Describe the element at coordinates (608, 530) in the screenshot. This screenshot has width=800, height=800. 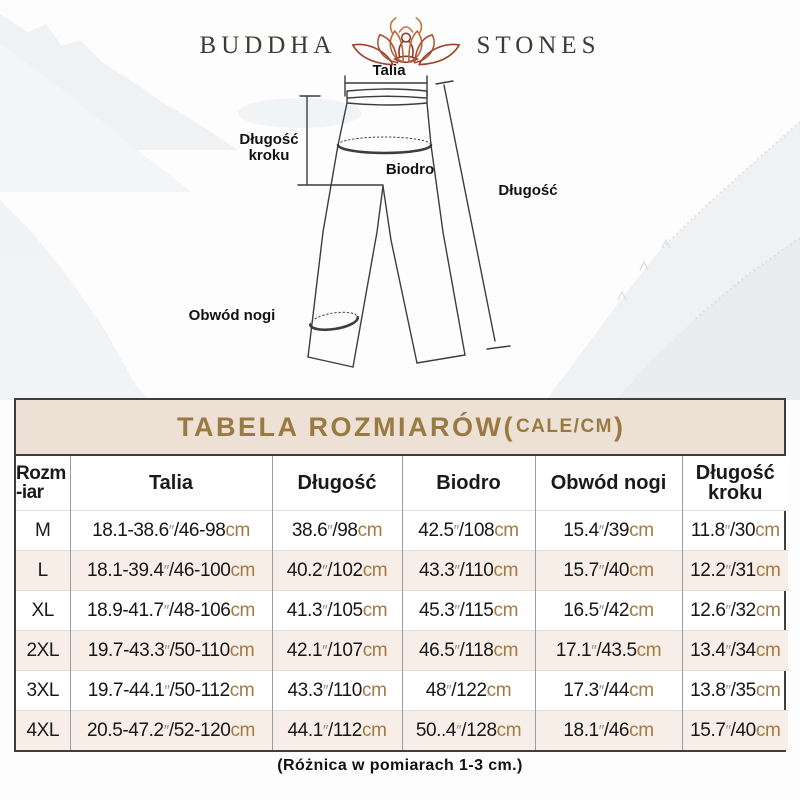
I see `measurement-cell: 15.4″/39cm` at that location.